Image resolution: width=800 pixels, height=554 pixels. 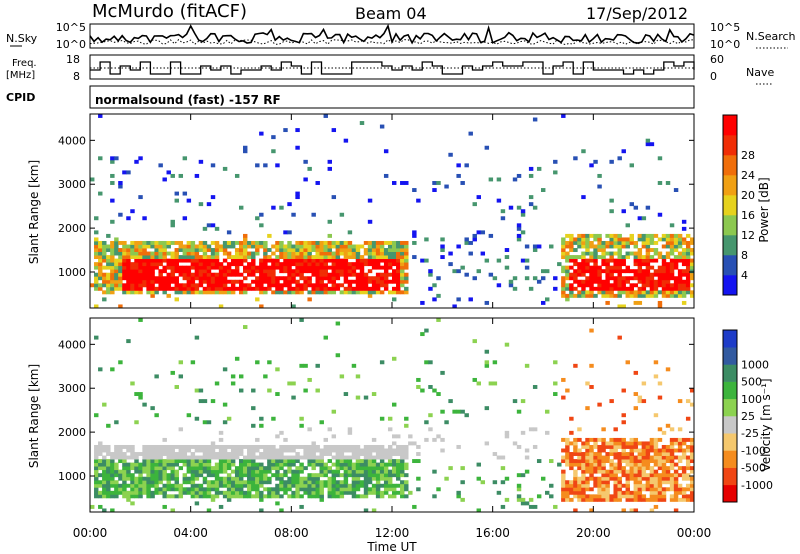 I want to click on x-tick-label: 00:00, so click(x=90, y=533).